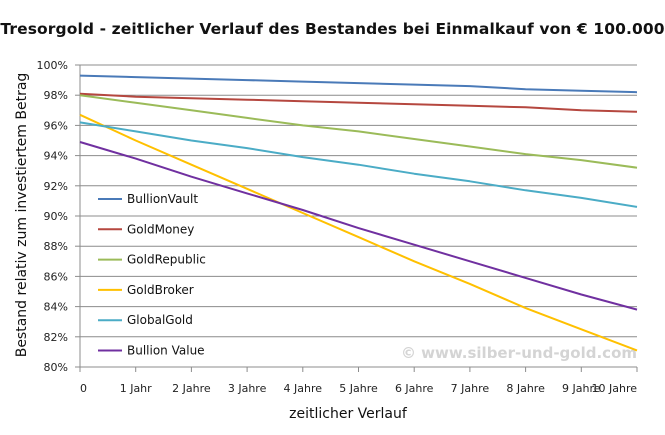 The width and height of the screenshot is (665, 435). What do you see at coordinates (581, 388) in the screenshot?
I see `x-tick-label: 9 Jahre` at bounding box center [581, 388].